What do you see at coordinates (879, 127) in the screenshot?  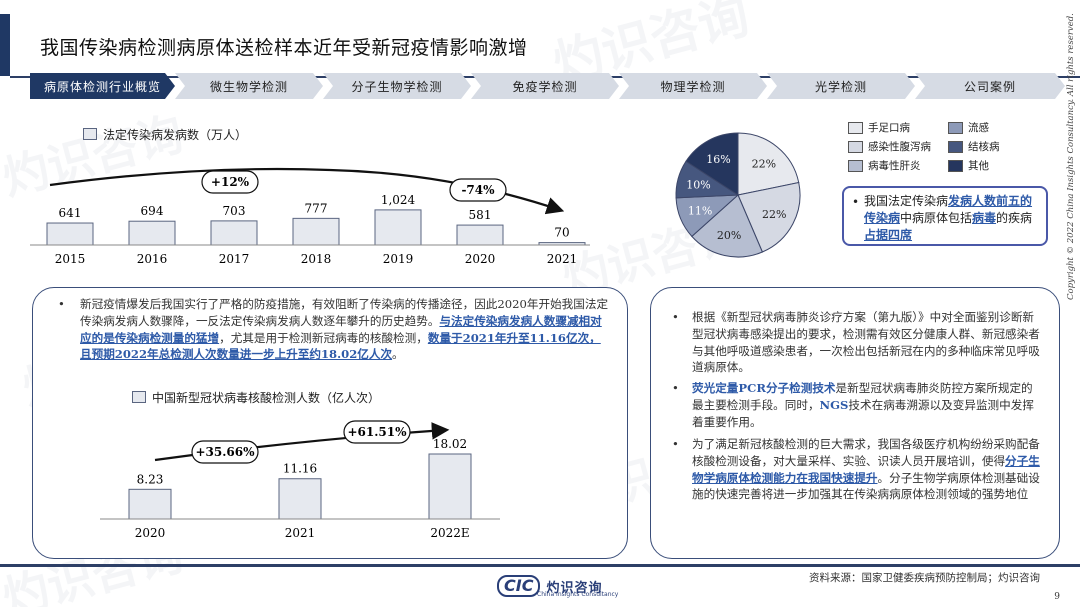 I see `pie-legend-item: 手足口病` at bounding box center [879, 127].